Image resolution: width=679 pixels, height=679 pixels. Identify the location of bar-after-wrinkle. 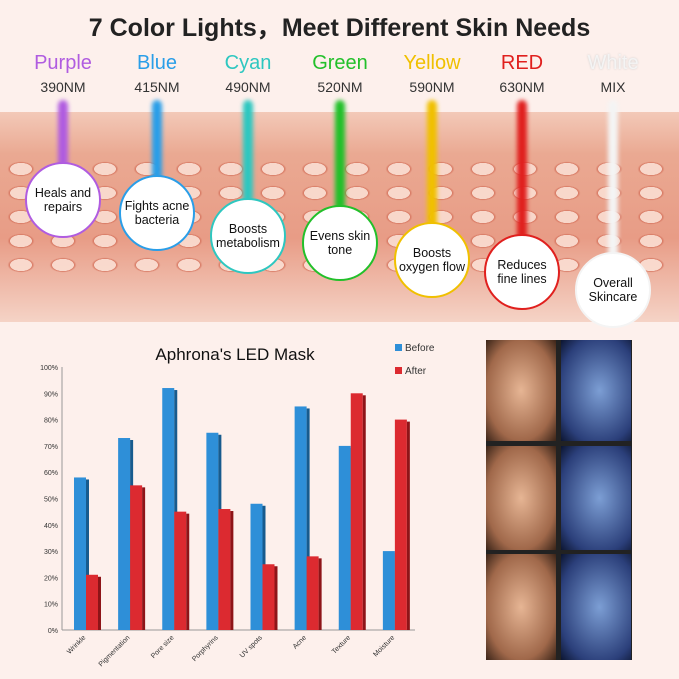
(92, 602).